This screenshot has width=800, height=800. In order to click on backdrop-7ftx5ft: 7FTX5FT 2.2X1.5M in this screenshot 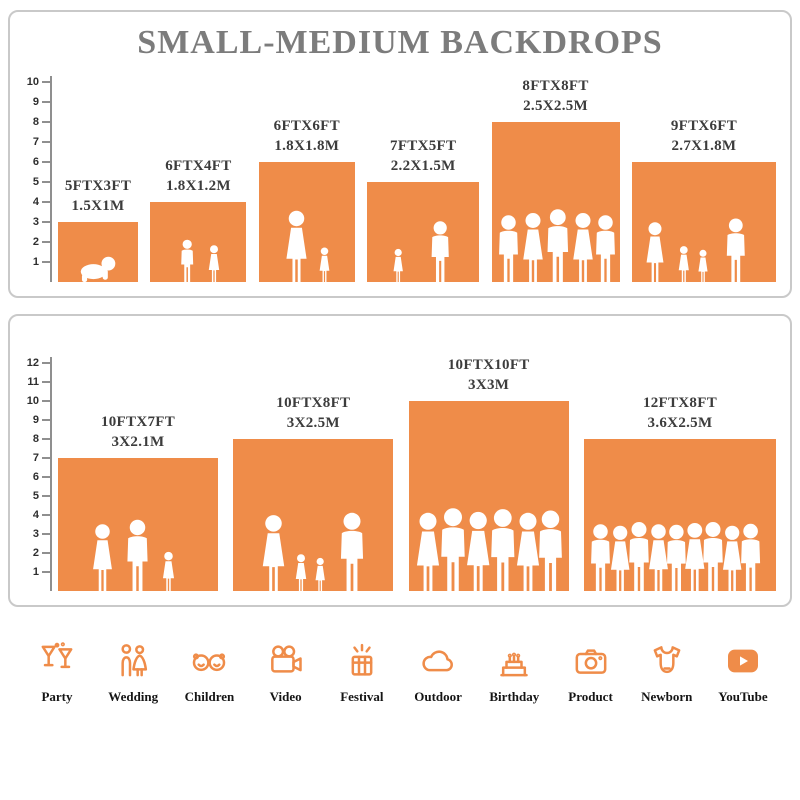, I will do `click(423, 209)`.